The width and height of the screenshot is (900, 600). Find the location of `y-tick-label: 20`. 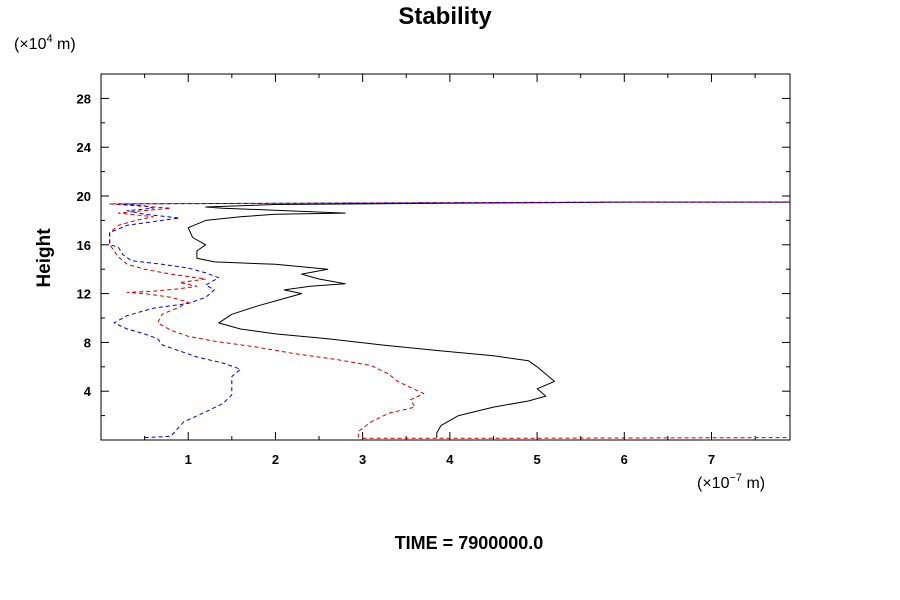

y-tick-label: 20 is located at coordinates (84, 196).